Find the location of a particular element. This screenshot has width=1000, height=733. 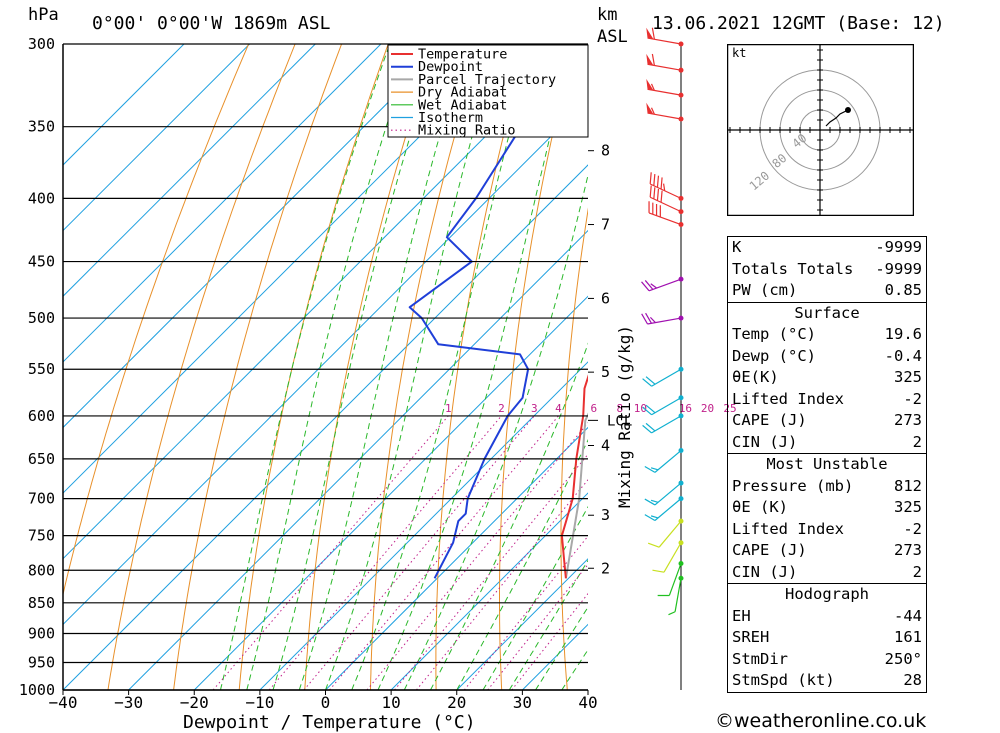

table-row: θE (K) 325 is located at coordinates (827, 508).